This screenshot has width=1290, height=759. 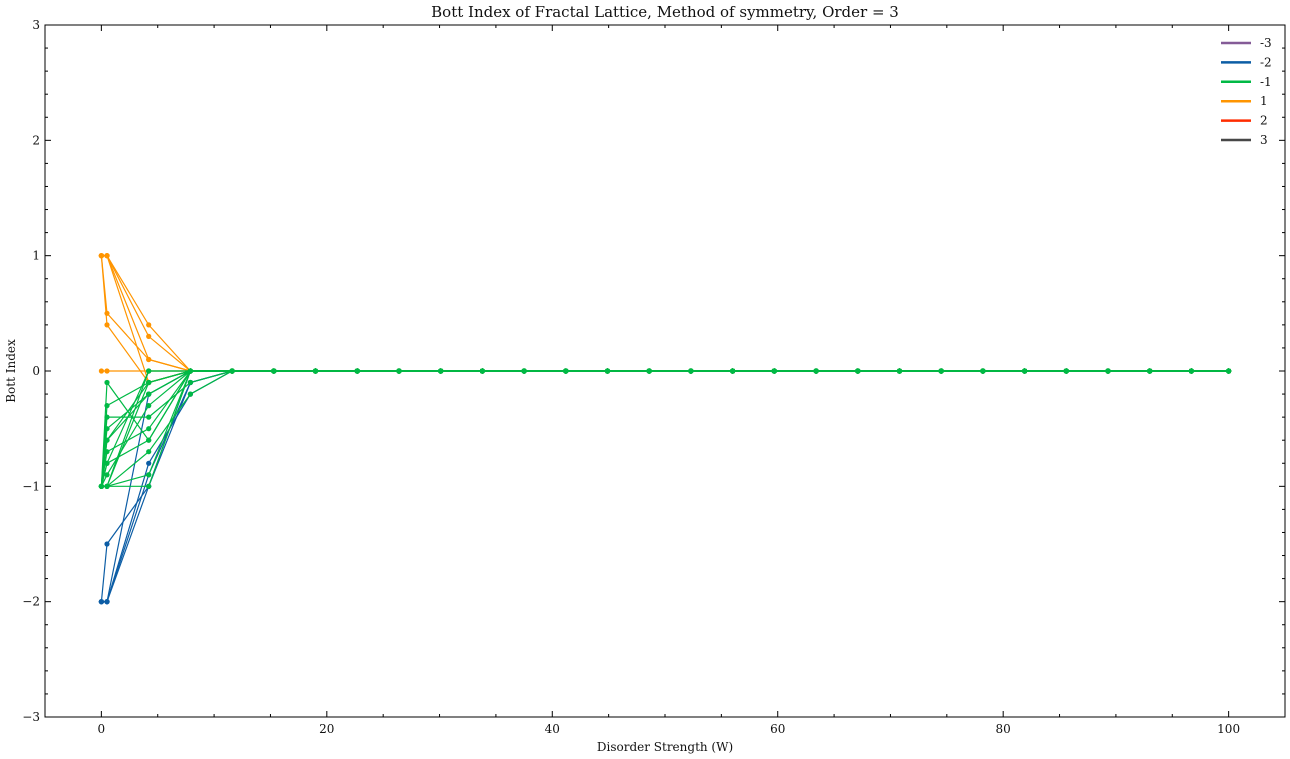 What do you see at coordinates (326, 729) in the screenshot?
I see `x-tick-label: 20` at bounding box center [326, 729].